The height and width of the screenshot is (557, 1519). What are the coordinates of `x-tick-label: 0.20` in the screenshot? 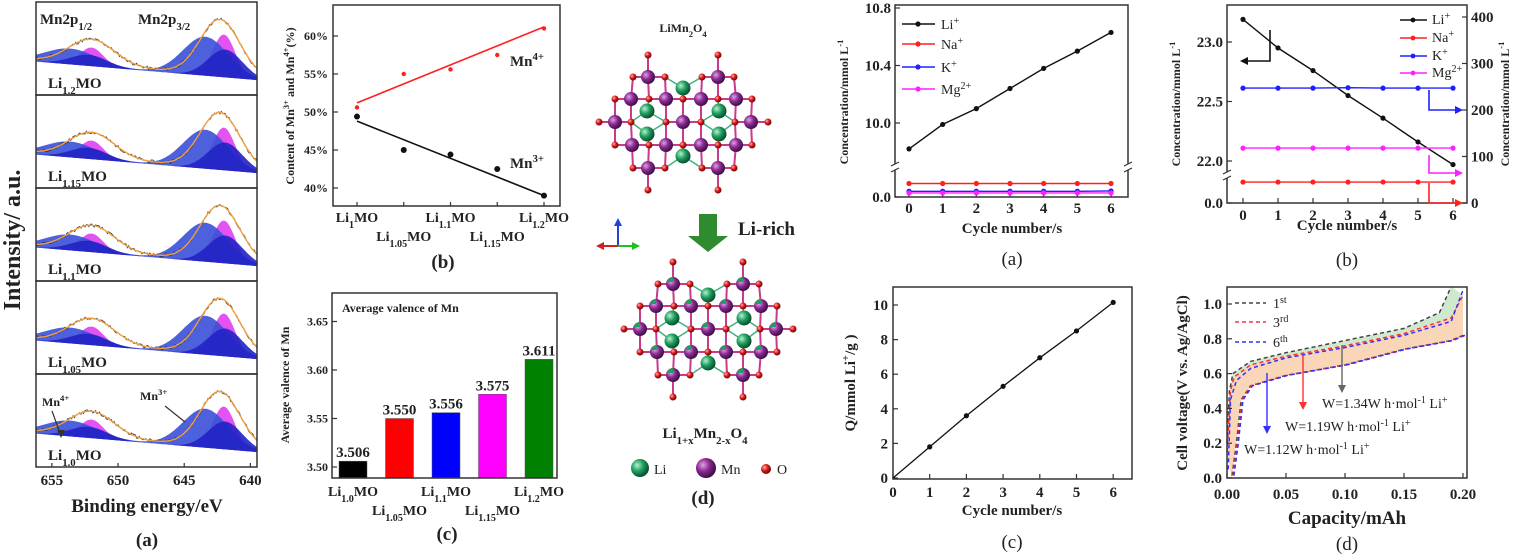 It's located at (1463, 495).